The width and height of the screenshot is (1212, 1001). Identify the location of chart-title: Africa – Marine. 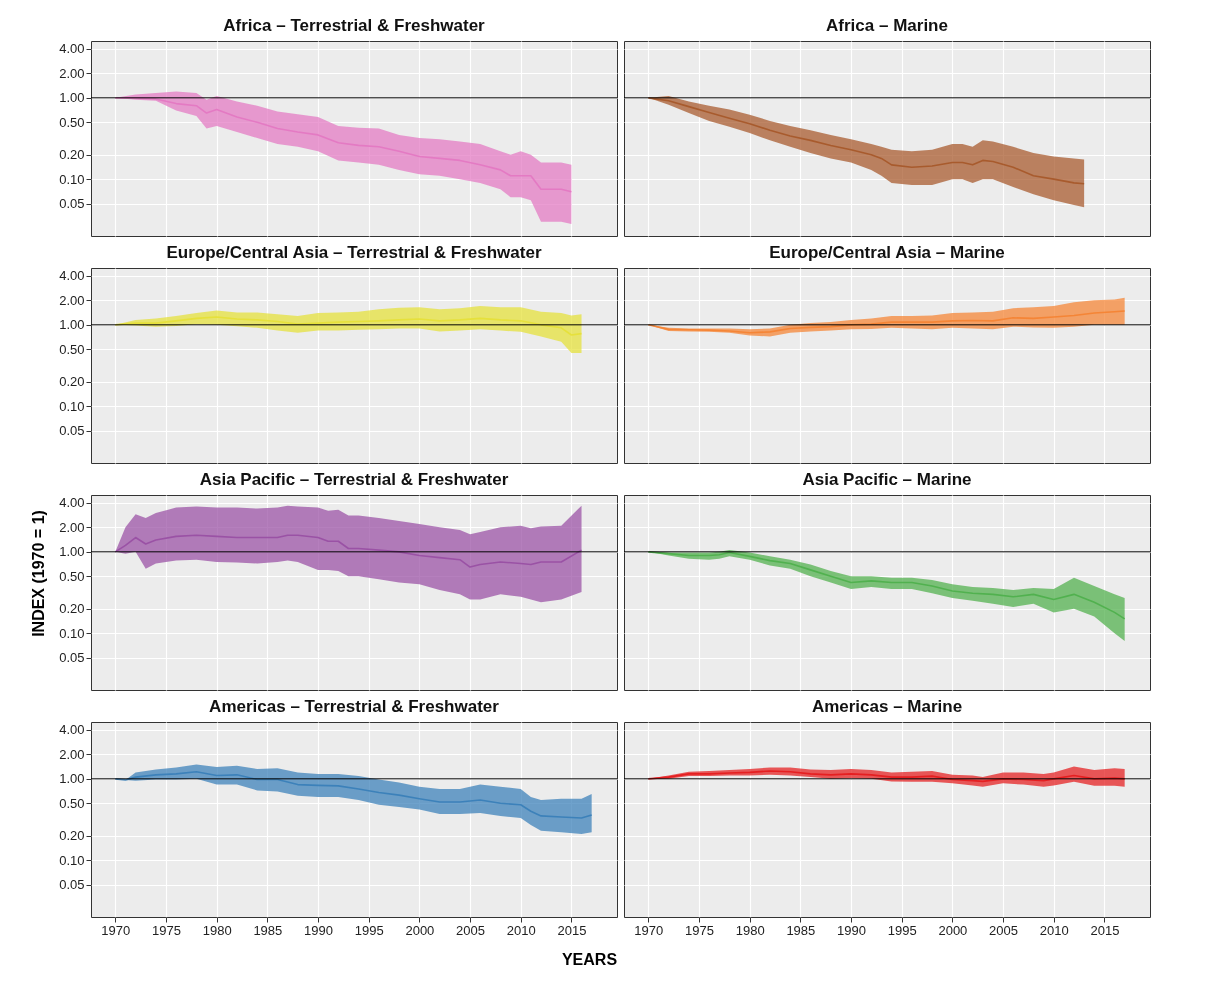
(887, 25).